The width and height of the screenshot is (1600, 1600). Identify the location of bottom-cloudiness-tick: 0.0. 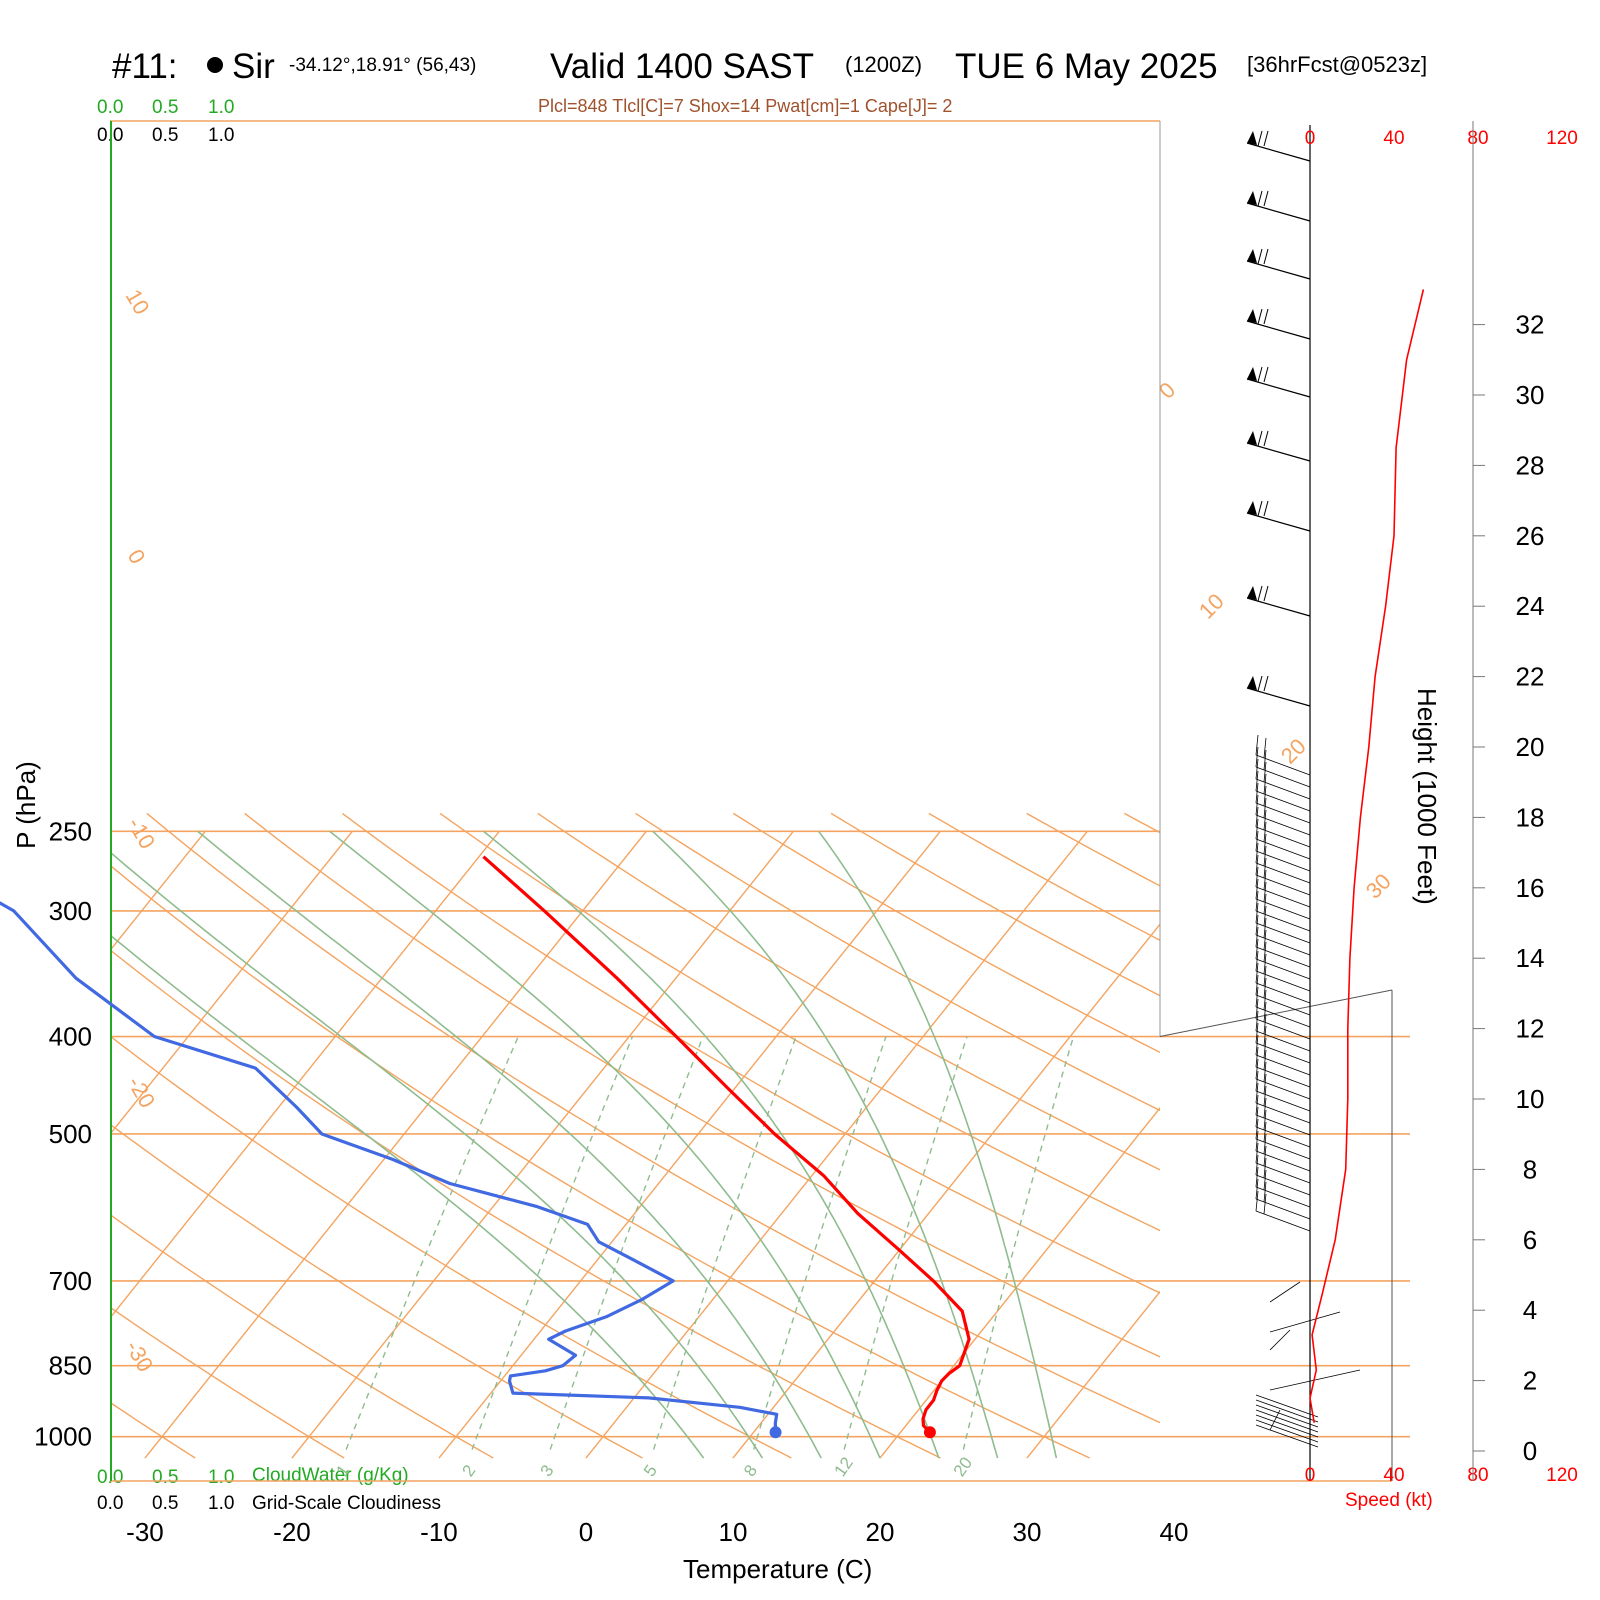
(110, 1503).